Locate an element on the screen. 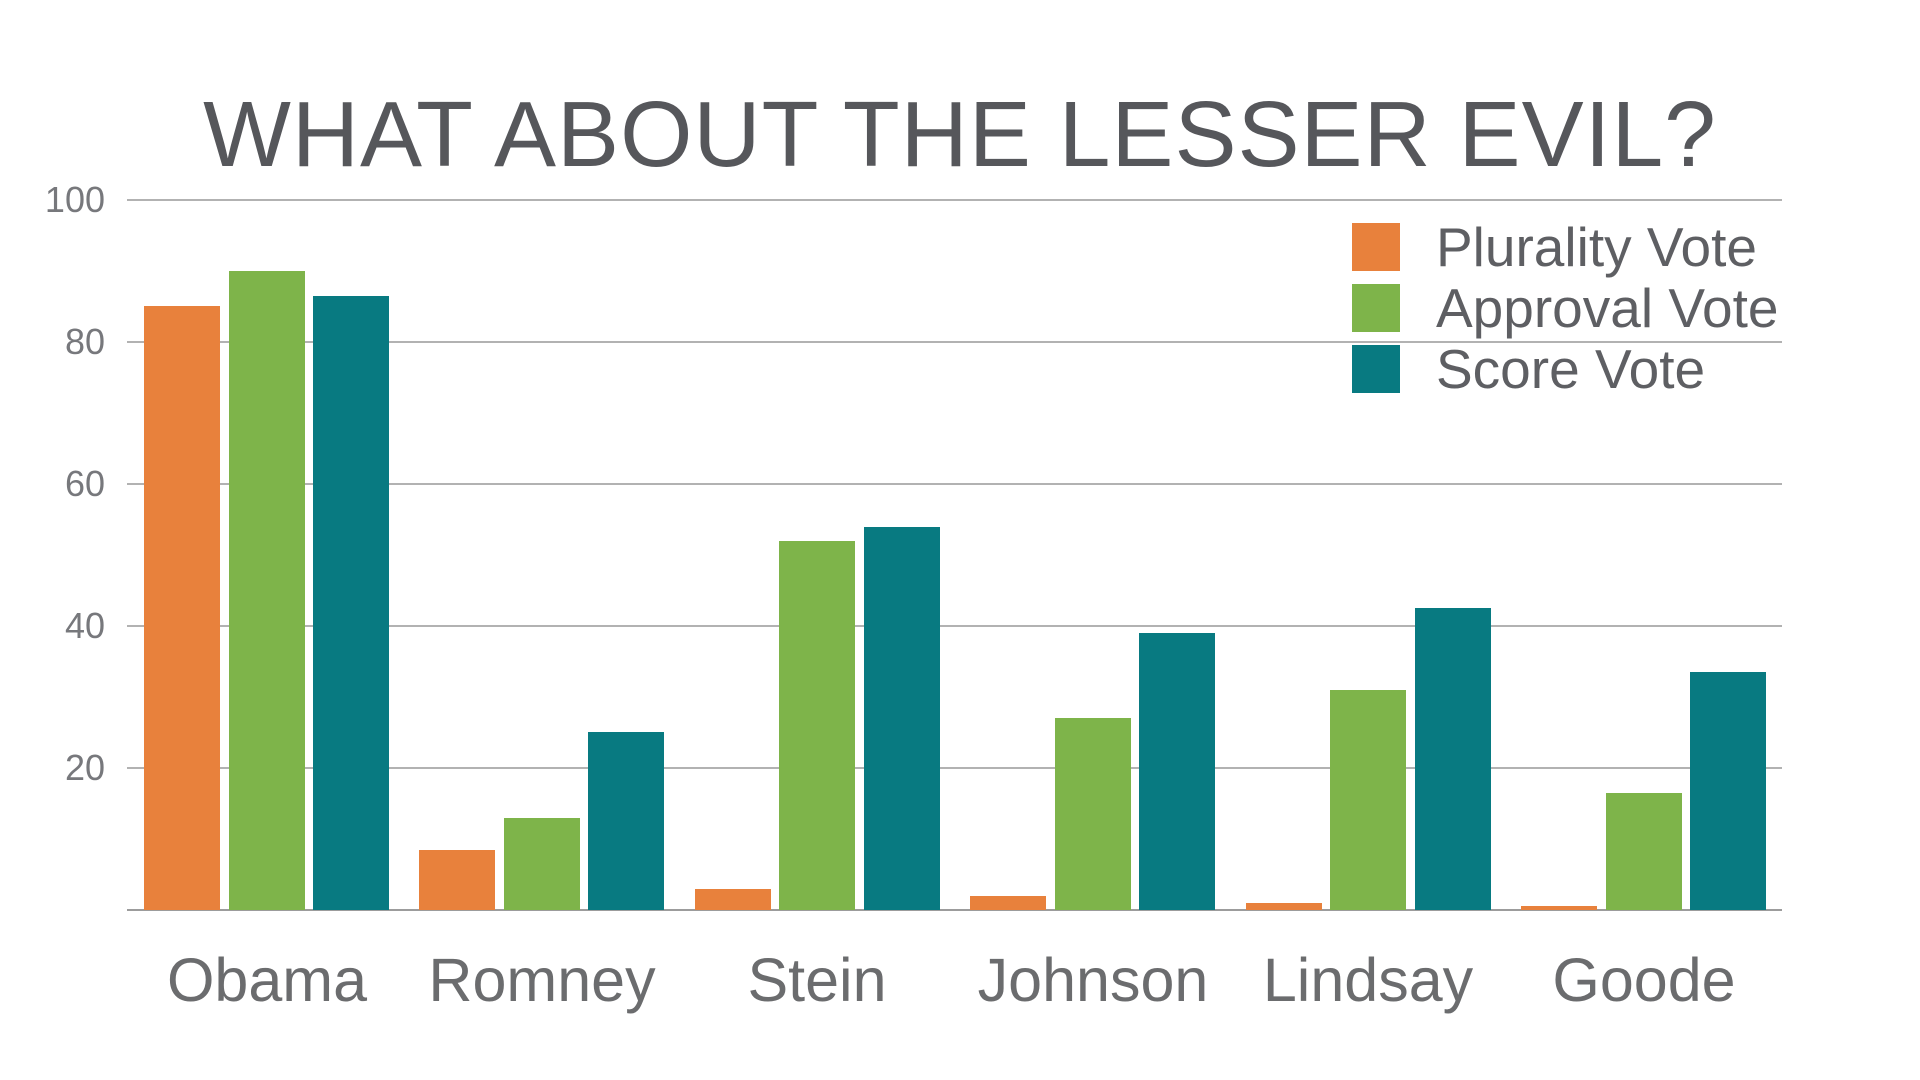 The width and height of the screenshot is (1920, 1080). bar-goode-score-vote is located at coordinates (1728, 791).